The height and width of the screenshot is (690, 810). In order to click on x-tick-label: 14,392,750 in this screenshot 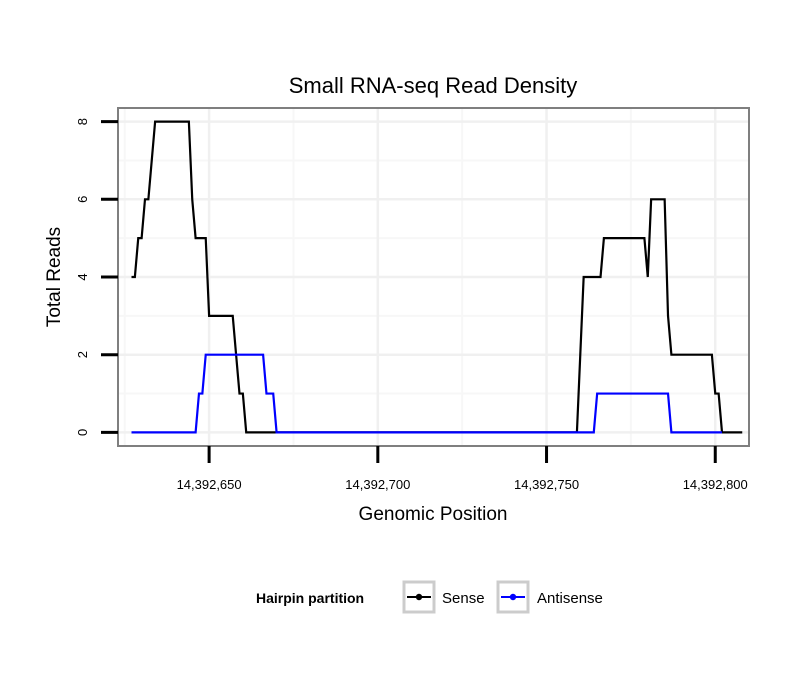, I will do `click(546, 484)`.